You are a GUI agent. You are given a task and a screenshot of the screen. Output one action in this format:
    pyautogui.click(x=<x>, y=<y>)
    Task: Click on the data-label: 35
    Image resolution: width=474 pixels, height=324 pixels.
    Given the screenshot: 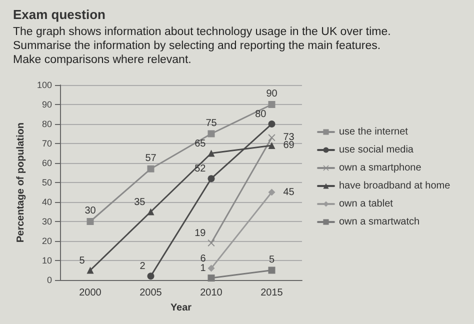 What is the action you would take?
    pyautogui.click(x=140, y=202)
    